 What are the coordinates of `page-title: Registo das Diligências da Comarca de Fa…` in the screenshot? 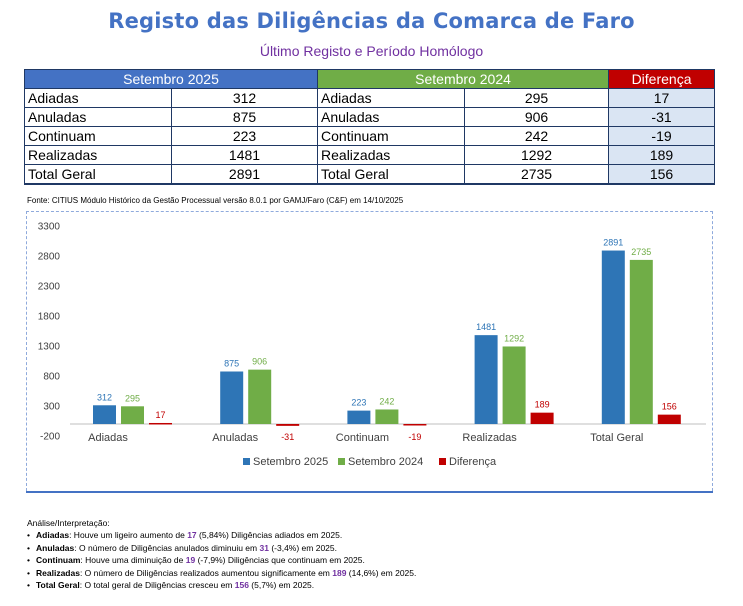 It's located at (371, 21).